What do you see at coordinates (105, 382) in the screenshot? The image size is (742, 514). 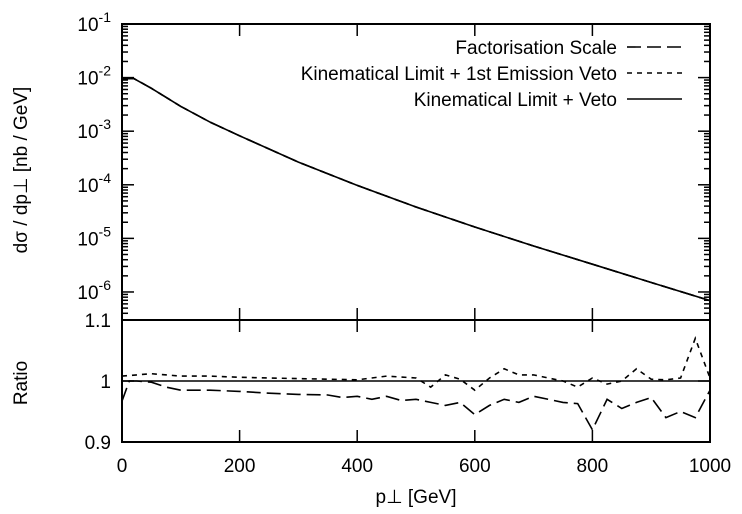 I see `ratio-y-tick-label: 1` at bounding box center [105, 382].